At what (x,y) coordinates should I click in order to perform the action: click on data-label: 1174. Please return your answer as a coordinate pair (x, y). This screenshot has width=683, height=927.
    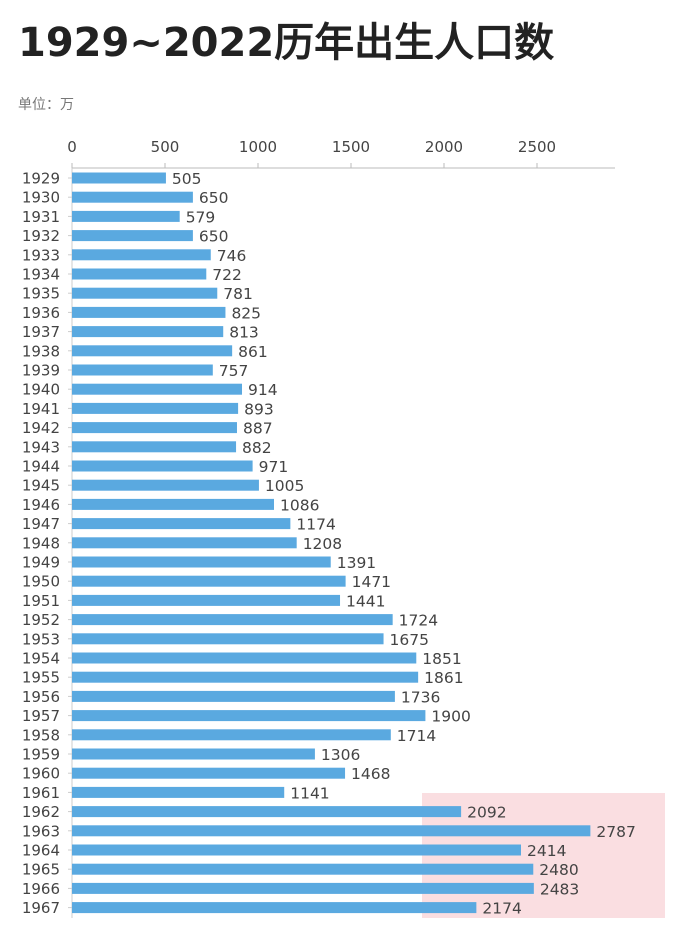
    Looking at the image, I should click on (315, 525).